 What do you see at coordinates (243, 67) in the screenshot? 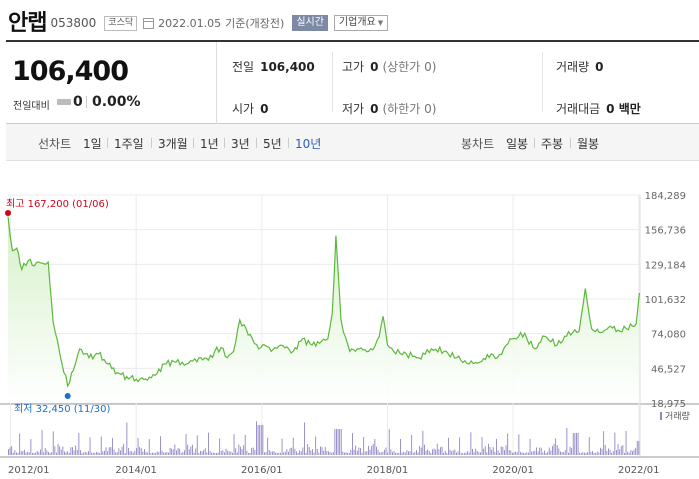
I see `metric-label: 전일` at bounding box center [243, 67].